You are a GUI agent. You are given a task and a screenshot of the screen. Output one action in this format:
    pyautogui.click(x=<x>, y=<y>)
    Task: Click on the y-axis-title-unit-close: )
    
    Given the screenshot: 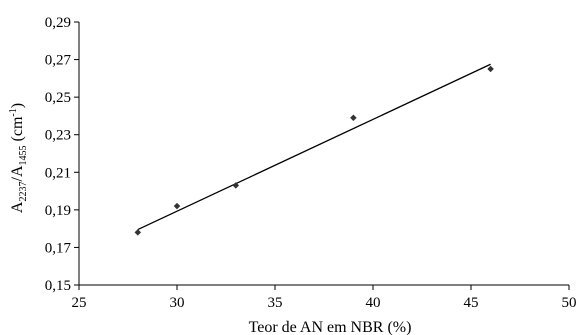 What is the action you would take?
    pyautogui.click(x=17, y=105)
    